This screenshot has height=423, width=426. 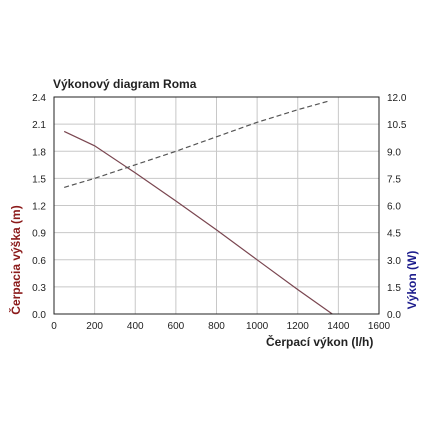 I want to click on x-tick-label: 800, so click(x=216, y=326).